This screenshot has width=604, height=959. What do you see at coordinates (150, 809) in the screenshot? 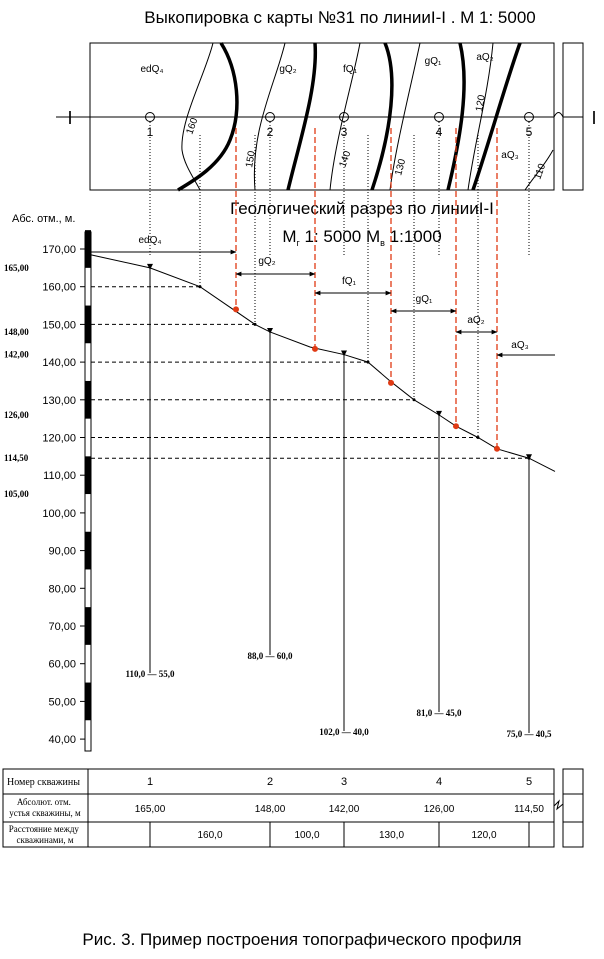
I see `table-elevation: 165,00` at bounding box center [150, 809].